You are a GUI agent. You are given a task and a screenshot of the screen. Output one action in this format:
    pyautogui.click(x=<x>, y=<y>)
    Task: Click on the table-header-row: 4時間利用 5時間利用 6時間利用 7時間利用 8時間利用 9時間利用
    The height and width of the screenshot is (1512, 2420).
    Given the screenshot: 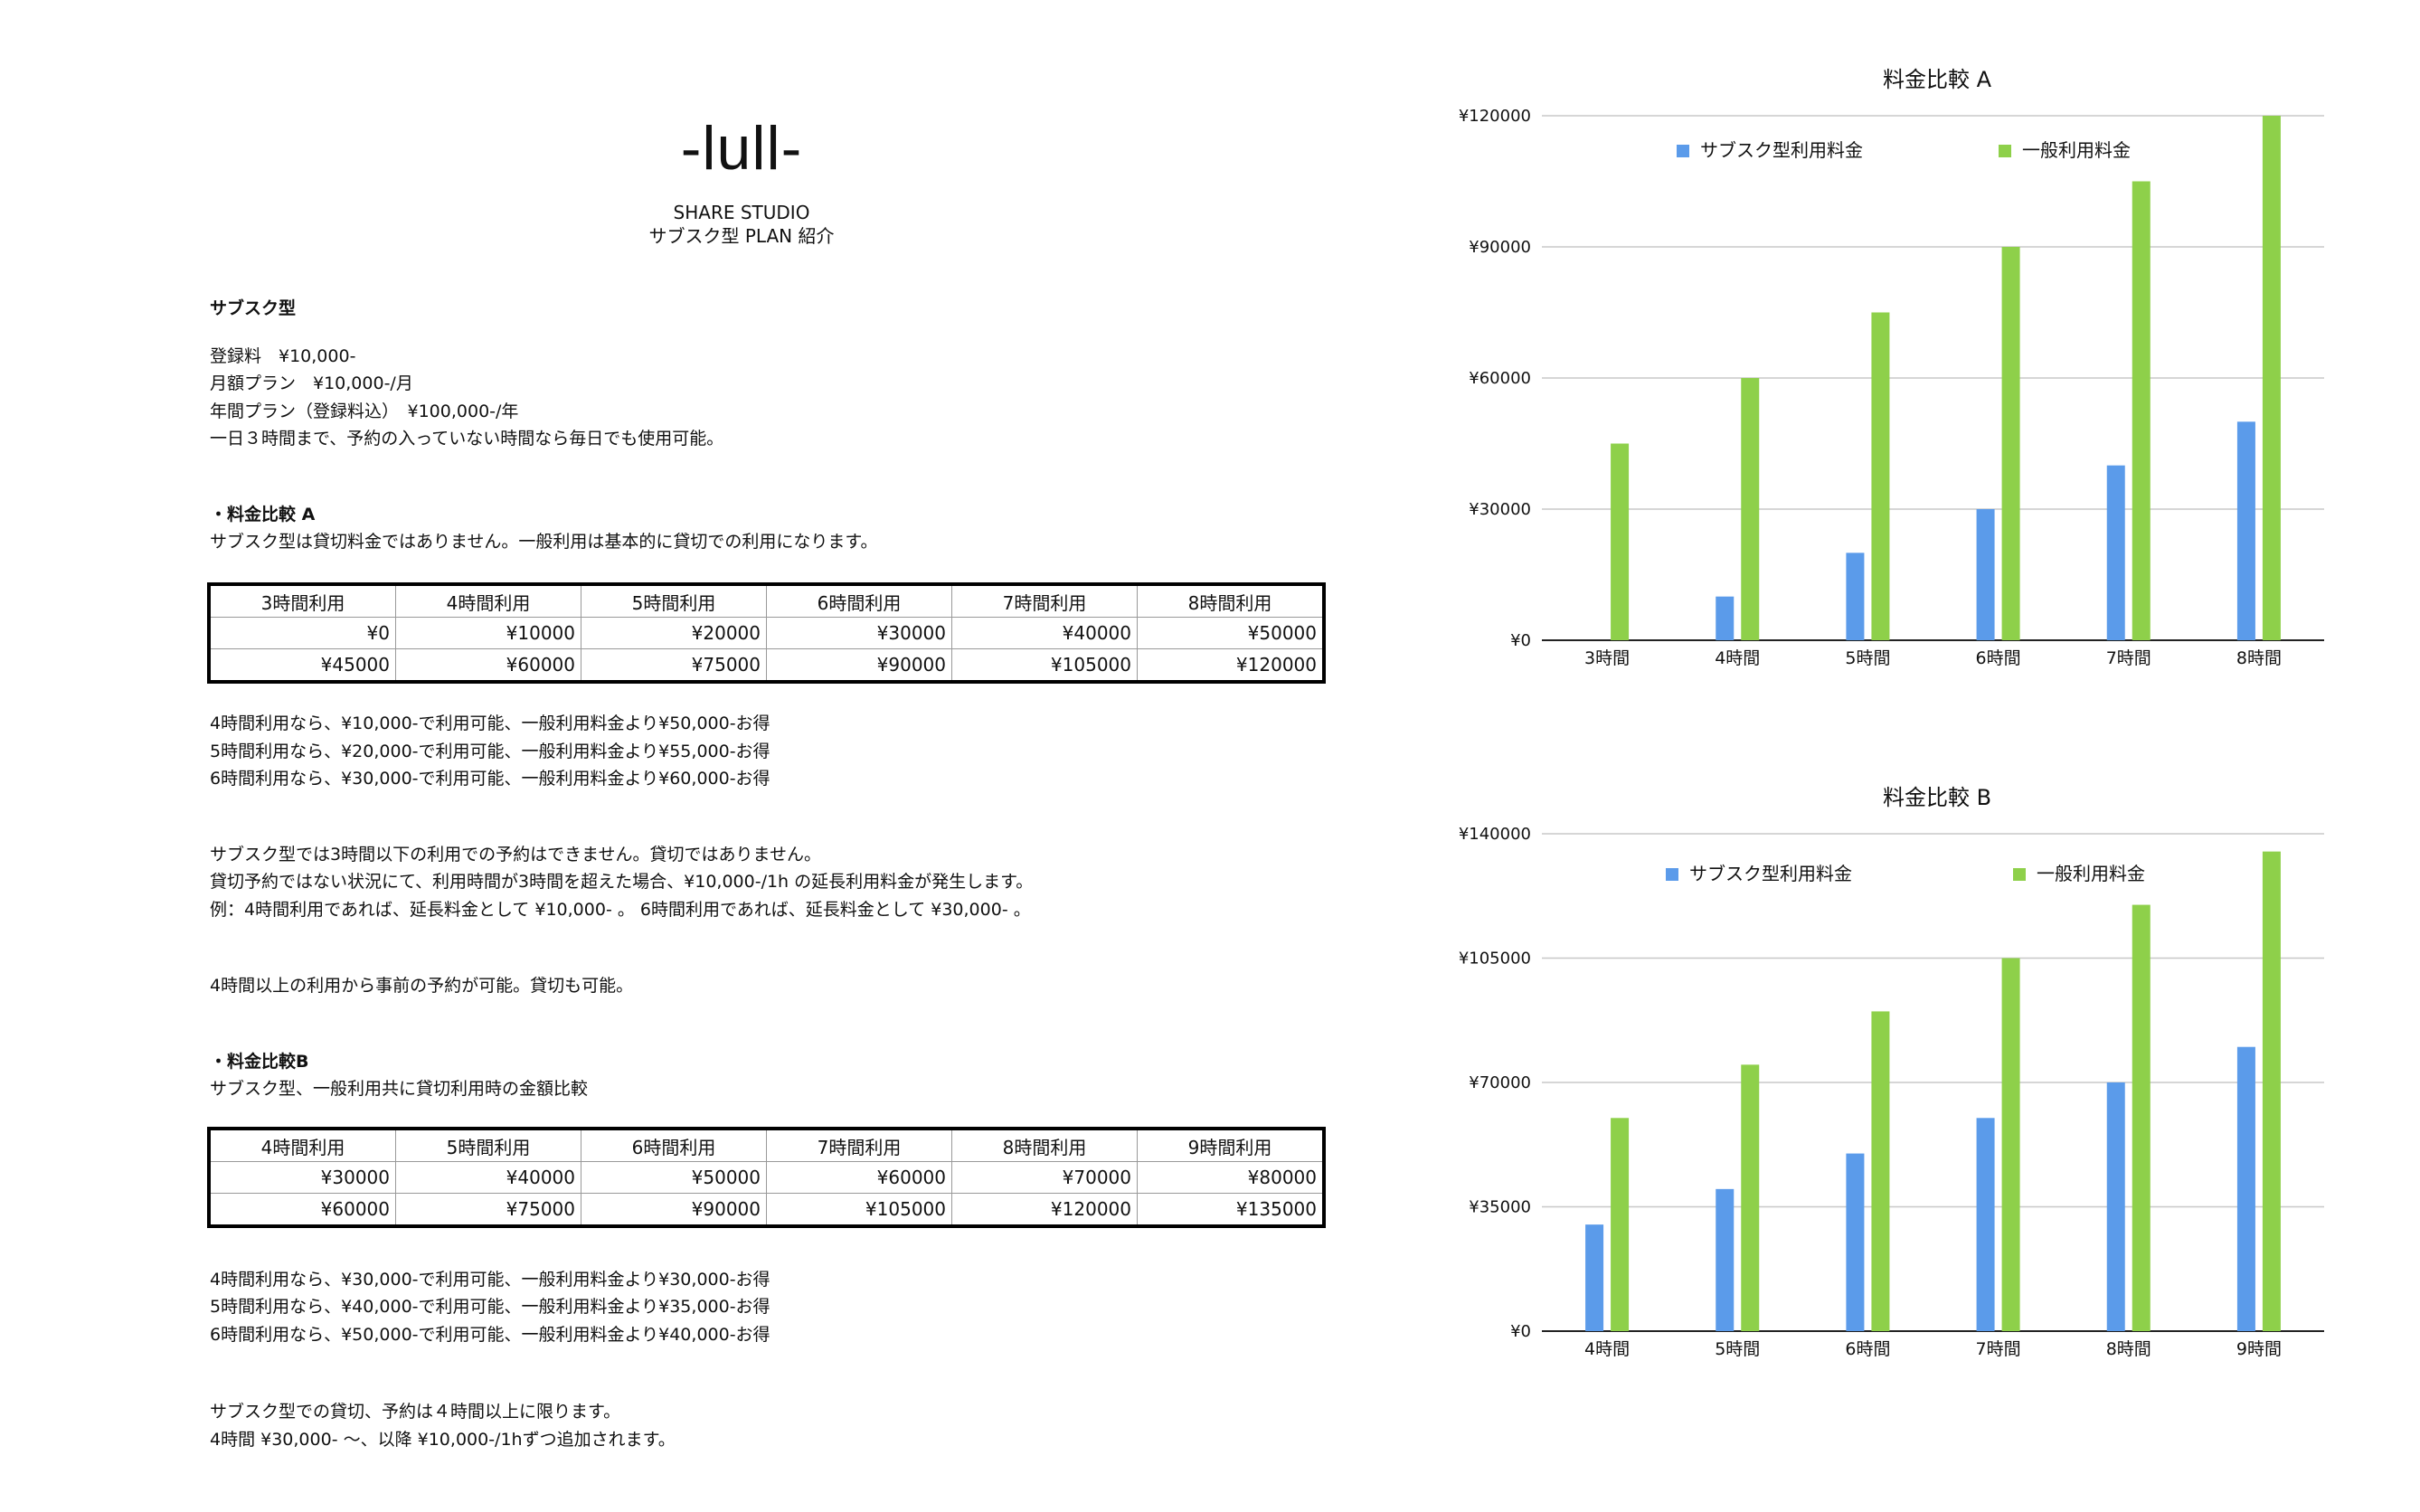 What is the action you would take?
    pyautogui.click(x=766, y=1145)
    